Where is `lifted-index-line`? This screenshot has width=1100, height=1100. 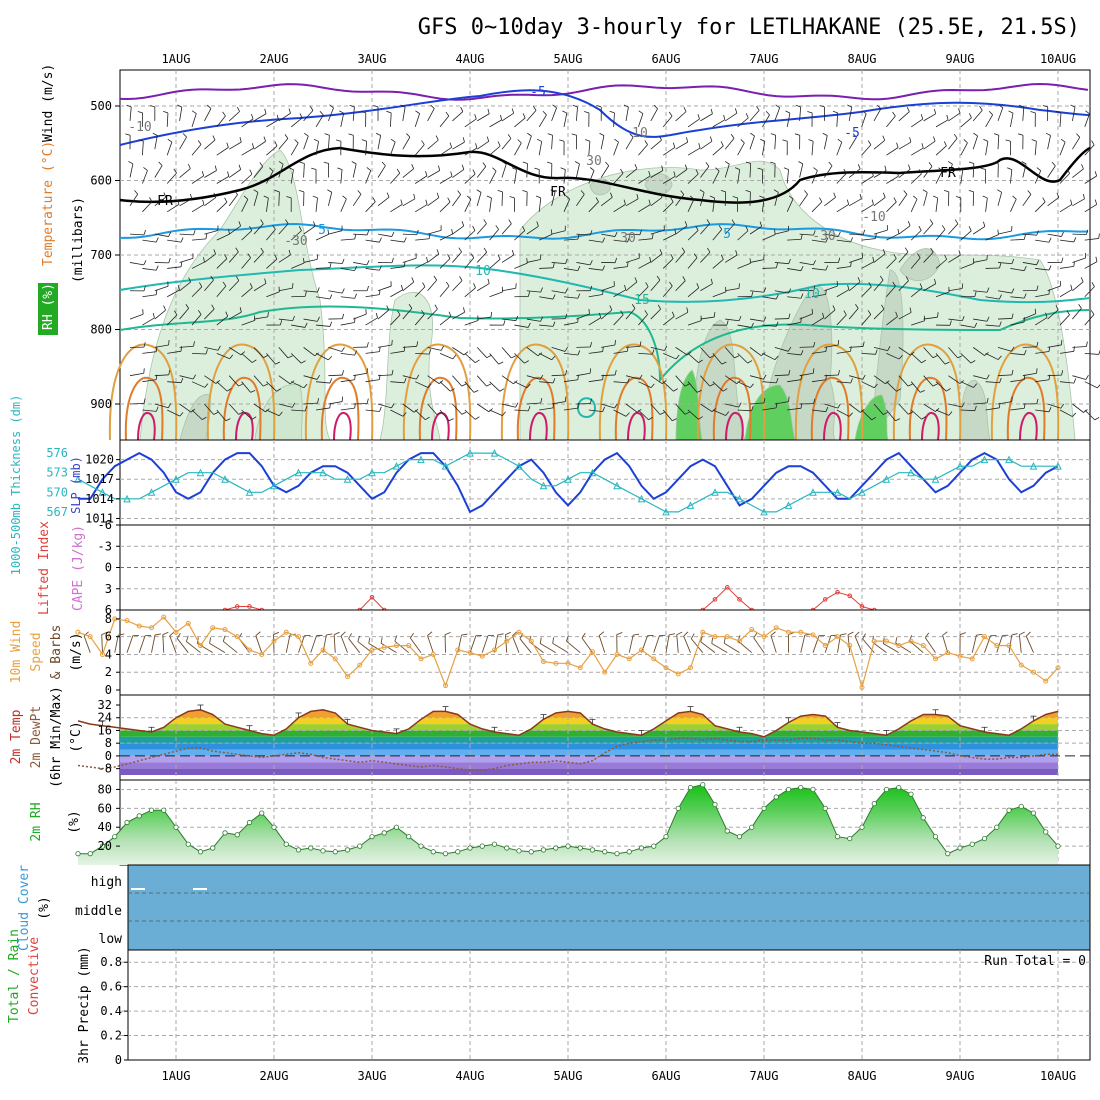 lifted-index-line is located at coordinates (372, 603).